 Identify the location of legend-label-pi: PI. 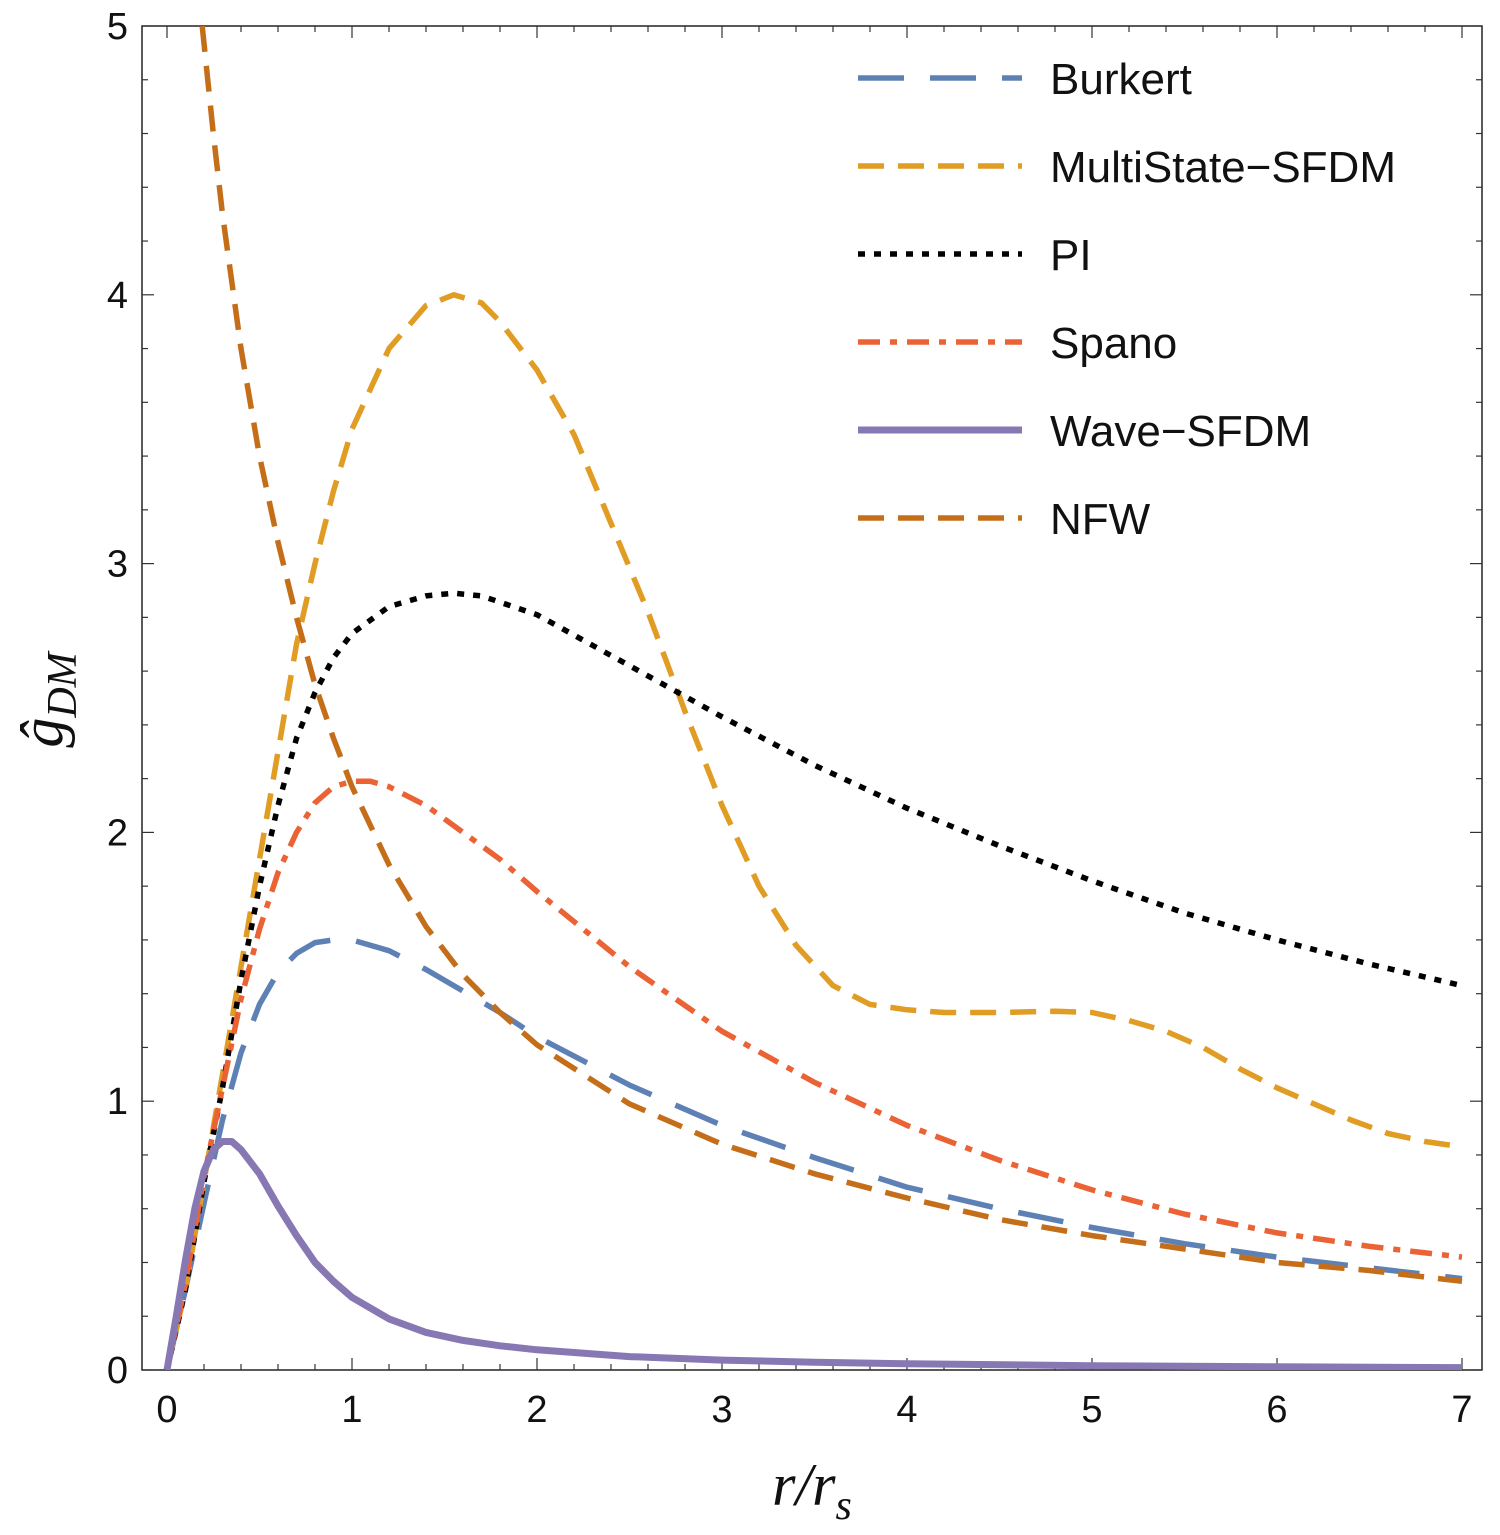
(1071, 255).